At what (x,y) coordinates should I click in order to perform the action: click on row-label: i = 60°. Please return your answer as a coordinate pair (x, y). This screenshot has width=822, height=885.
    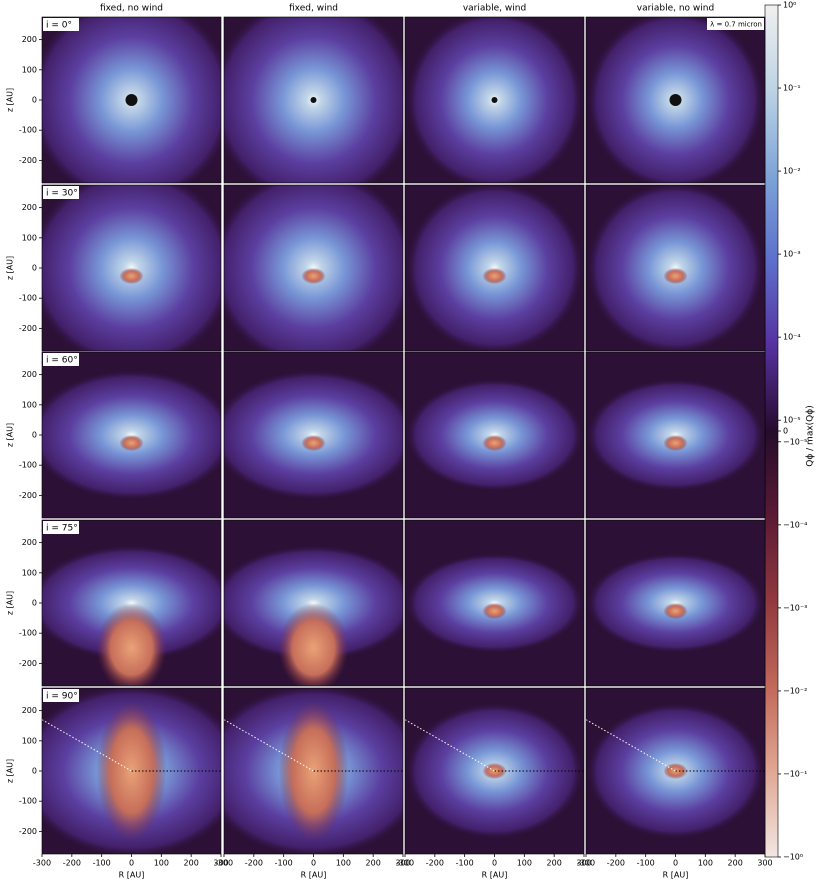
    Looking at the image, I should click on (62, 361).